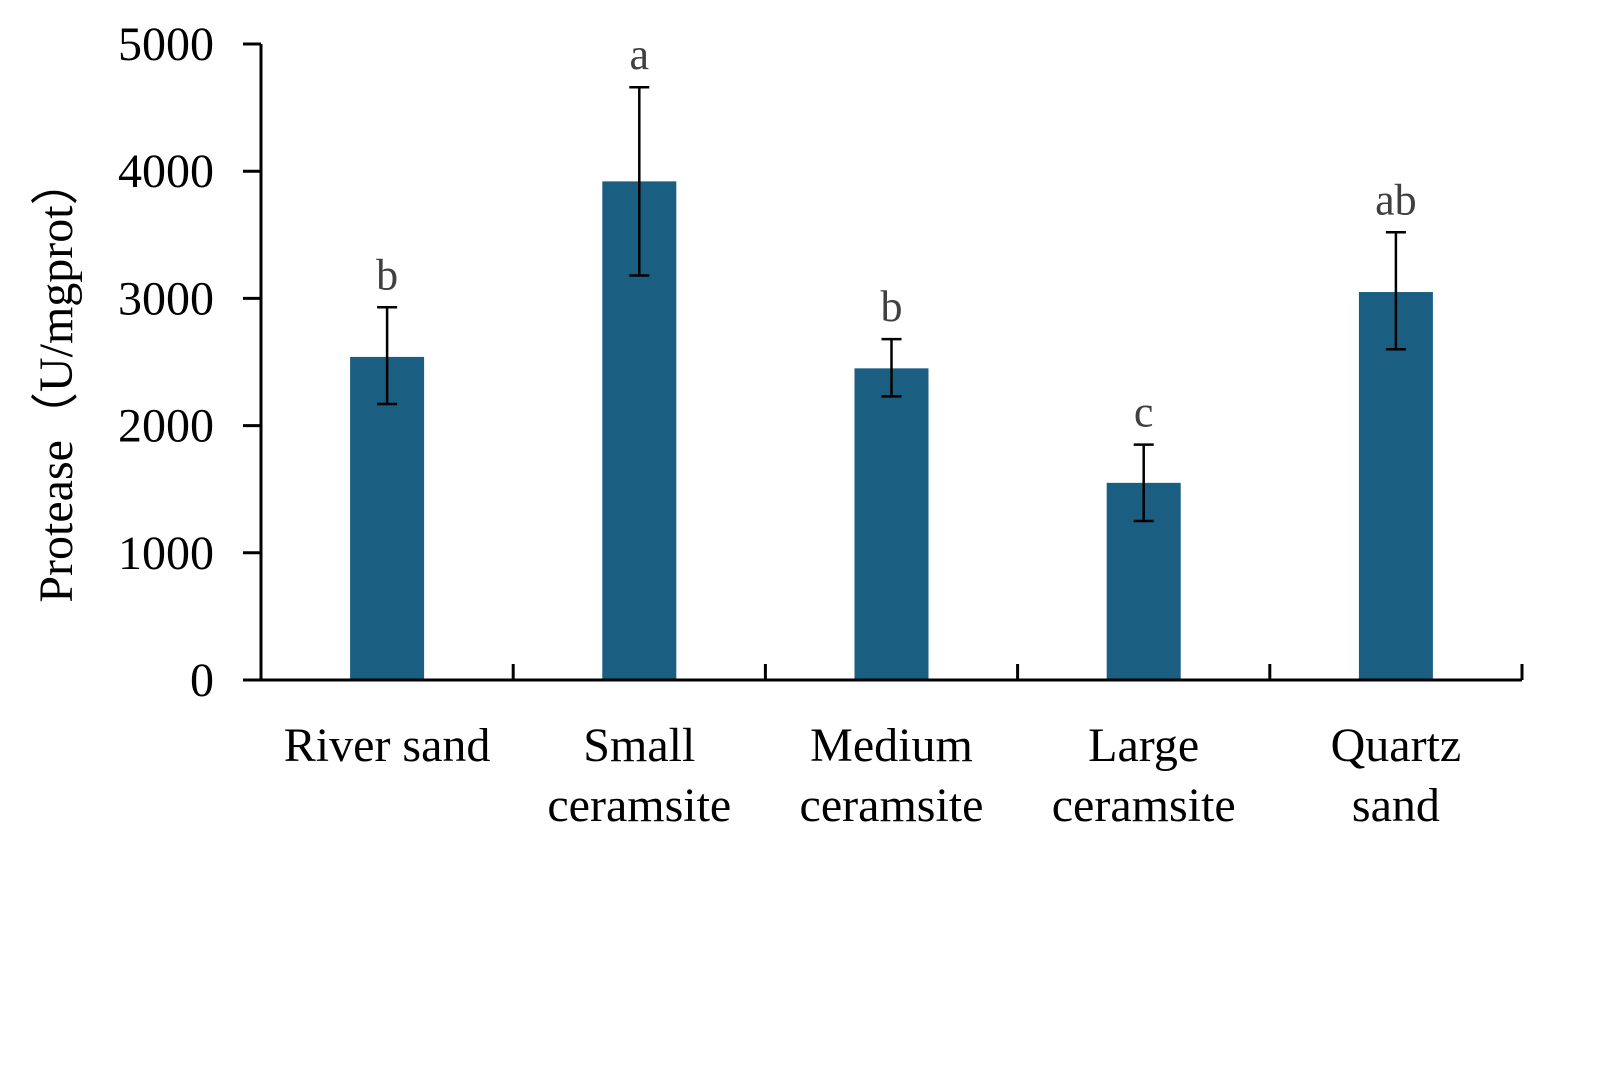  I want to click on y-ticks-layer: 0 1000 2000 3000 4000 5000, so click(189, 362).